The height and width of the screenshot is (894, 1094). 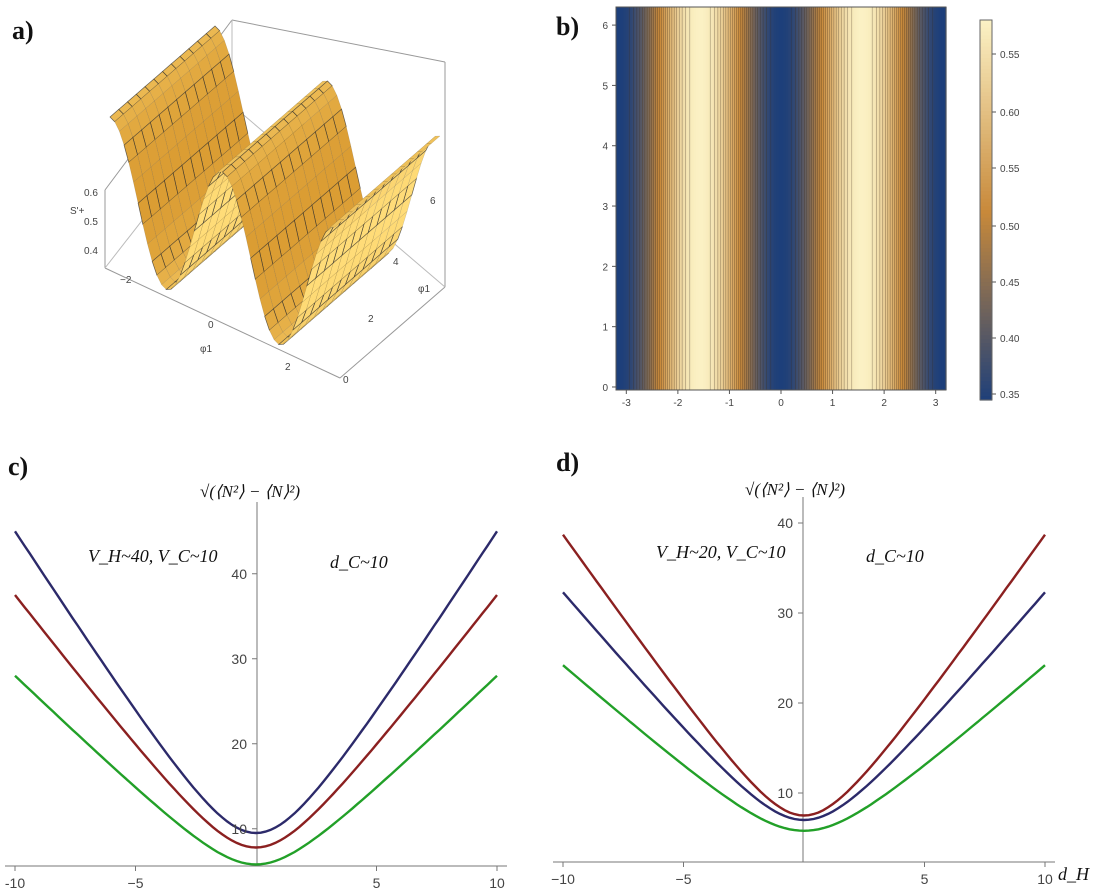 What do you see at coordinates (1074, 874) in the screenshot?
I see `x-axis-label: d_H` at bounding box center [1074, 874].